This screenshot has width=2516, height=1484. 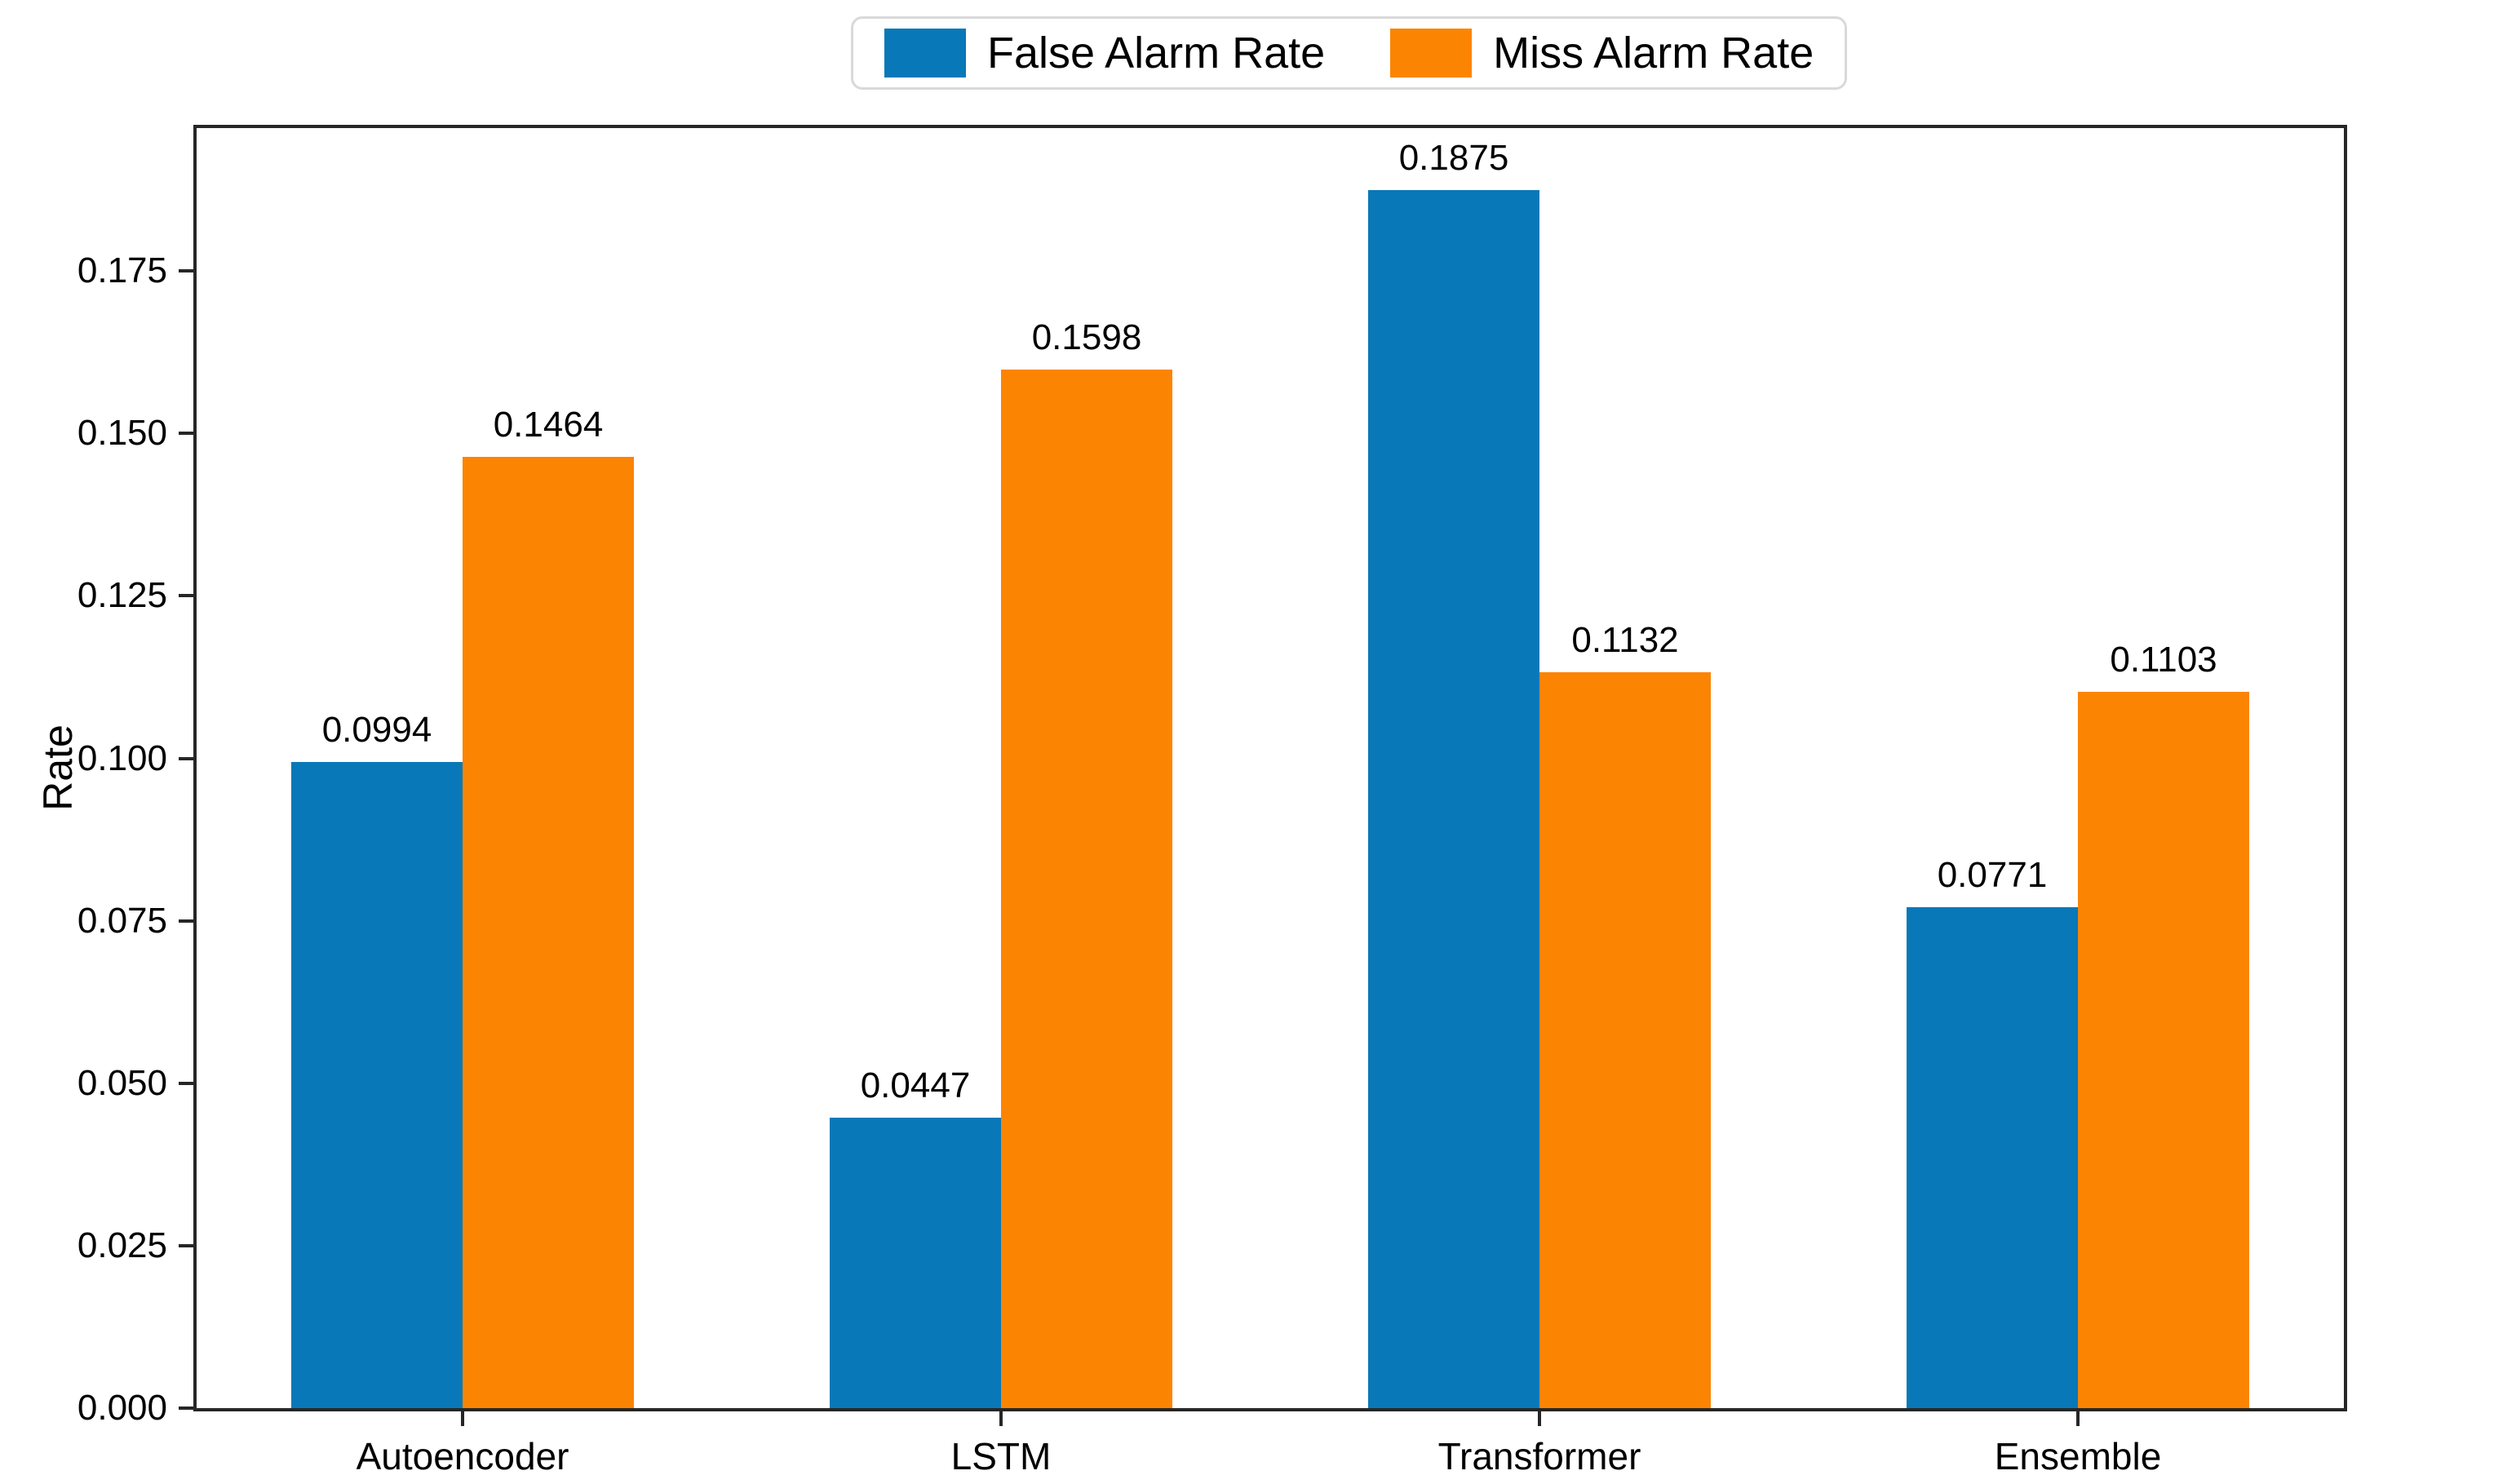 What do you see at coordinates (462, 1456) in the screenshot?
I see `x-category-label: Autoencoder` at bounding box center [462, 1456].